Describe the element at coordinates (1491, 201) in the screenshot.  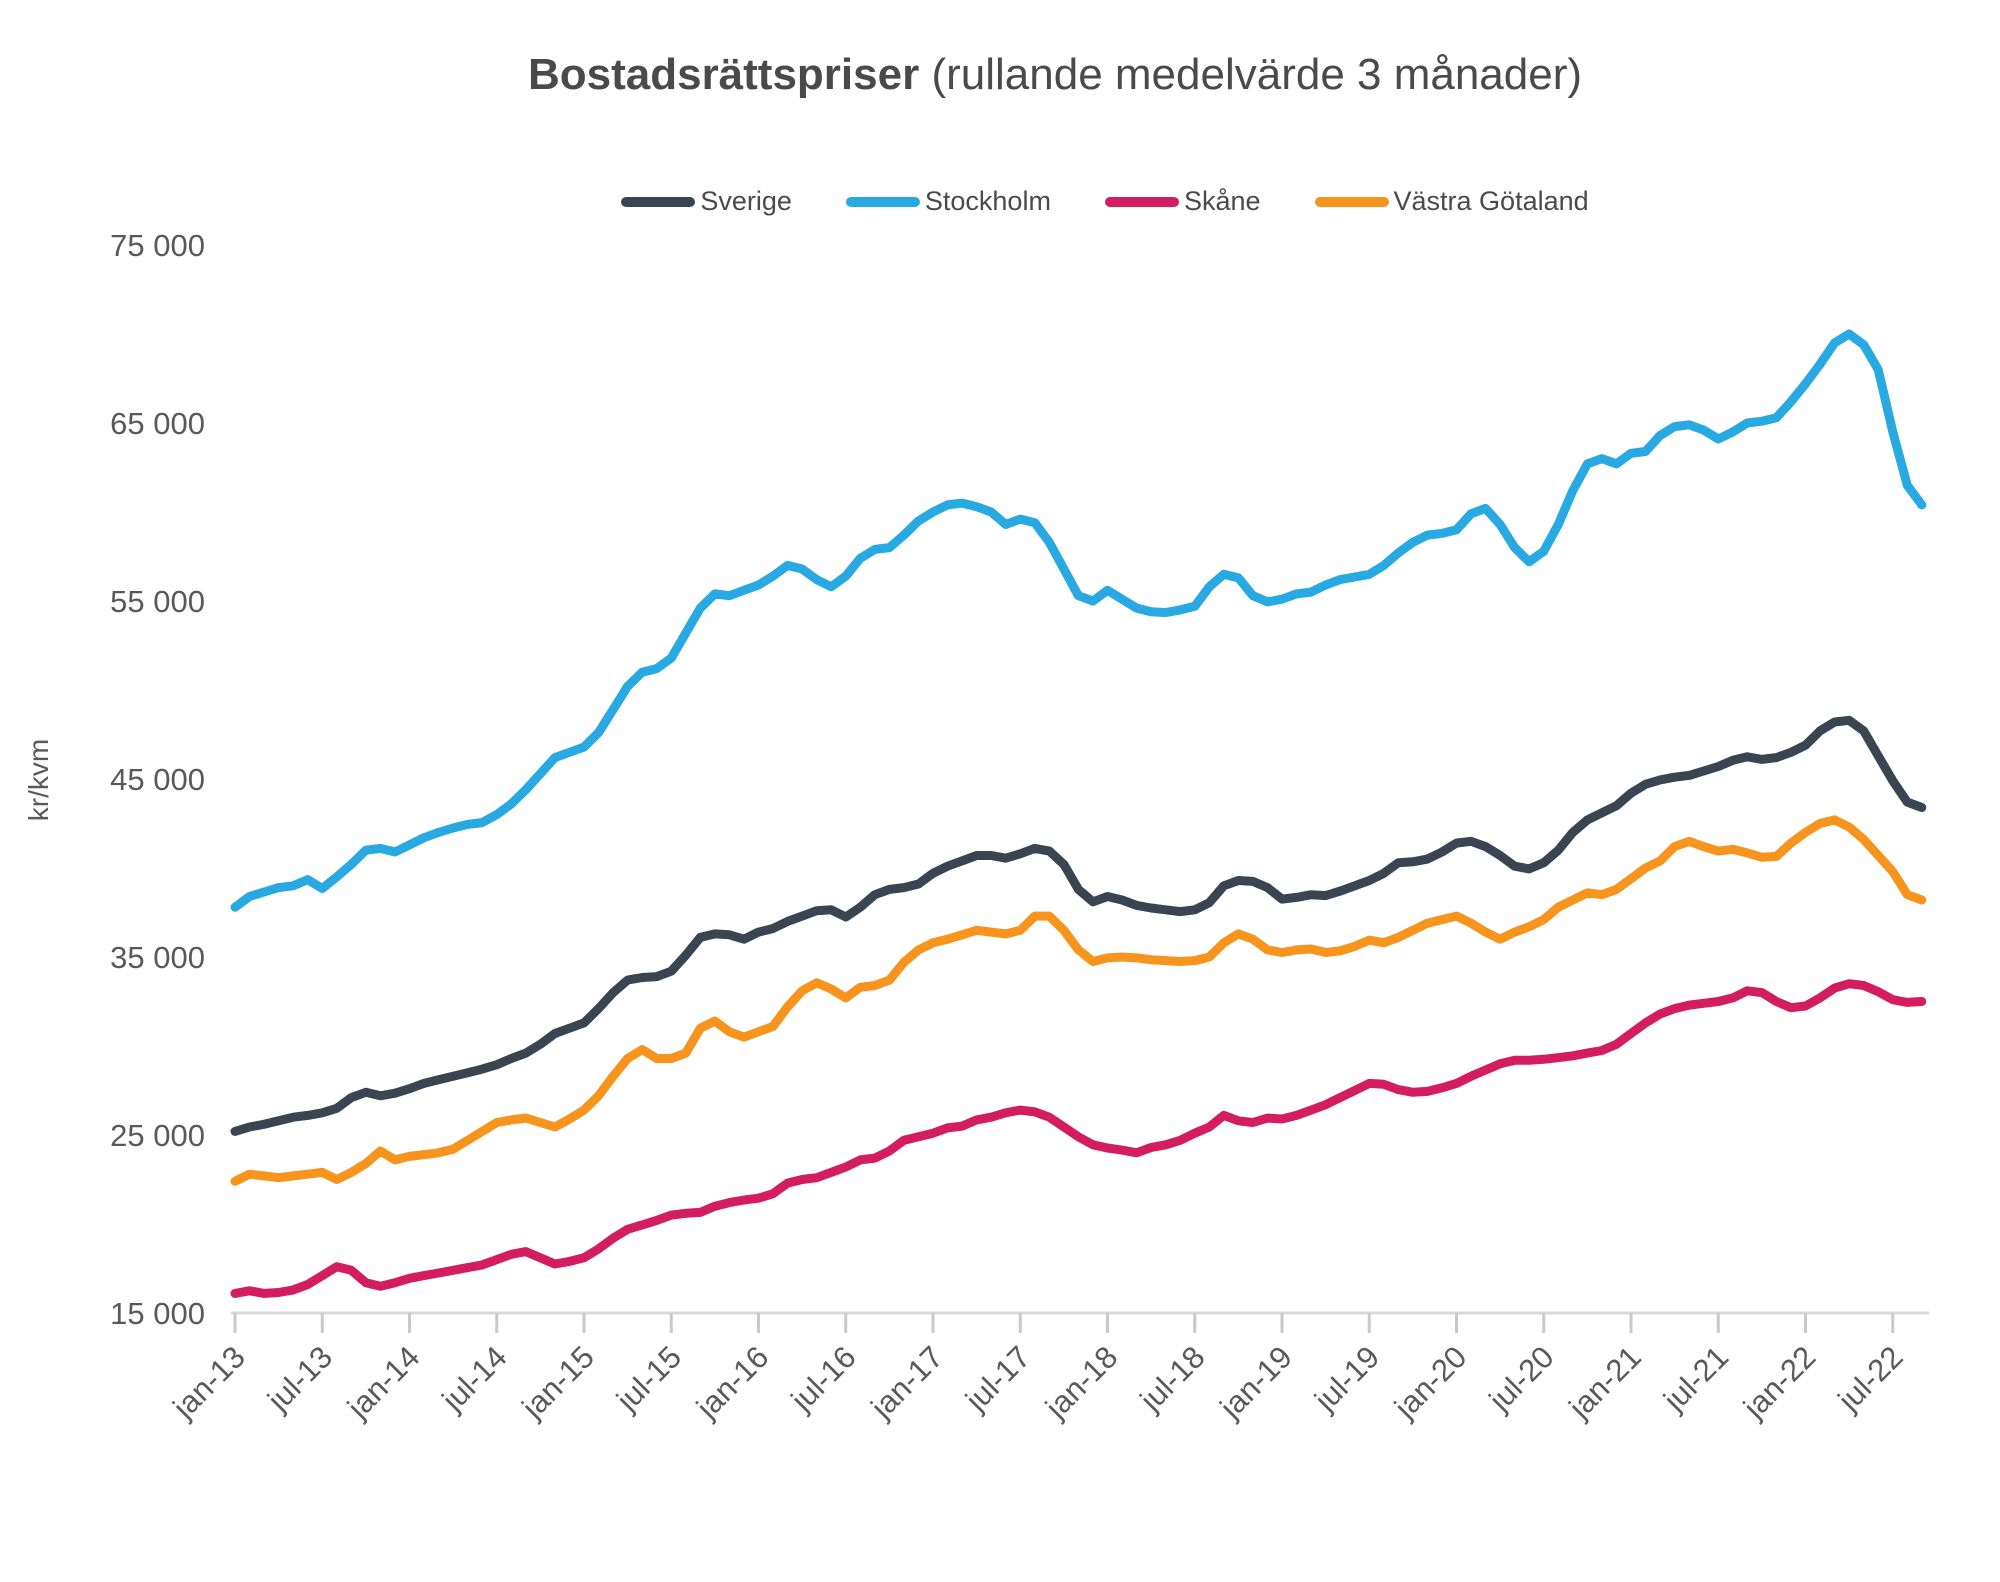
I see `legend-label: Västra Götaland` at that location.